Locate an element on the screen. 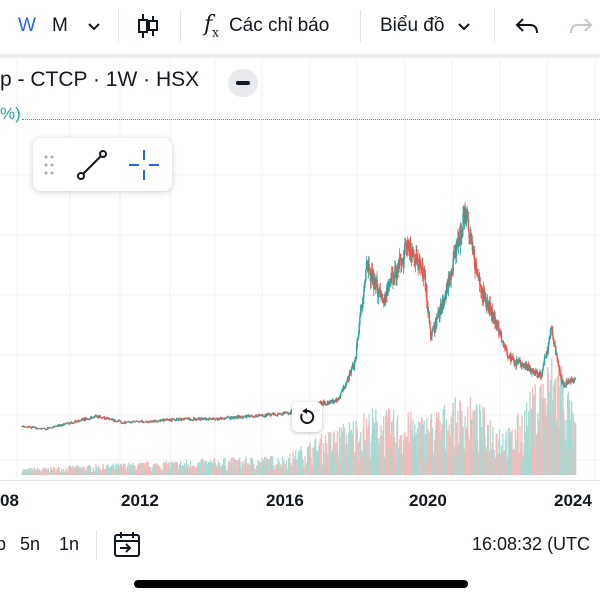 The height and width of the screenshot is (600, 600). go-to-date-icon is located at coordinates (127, 545).